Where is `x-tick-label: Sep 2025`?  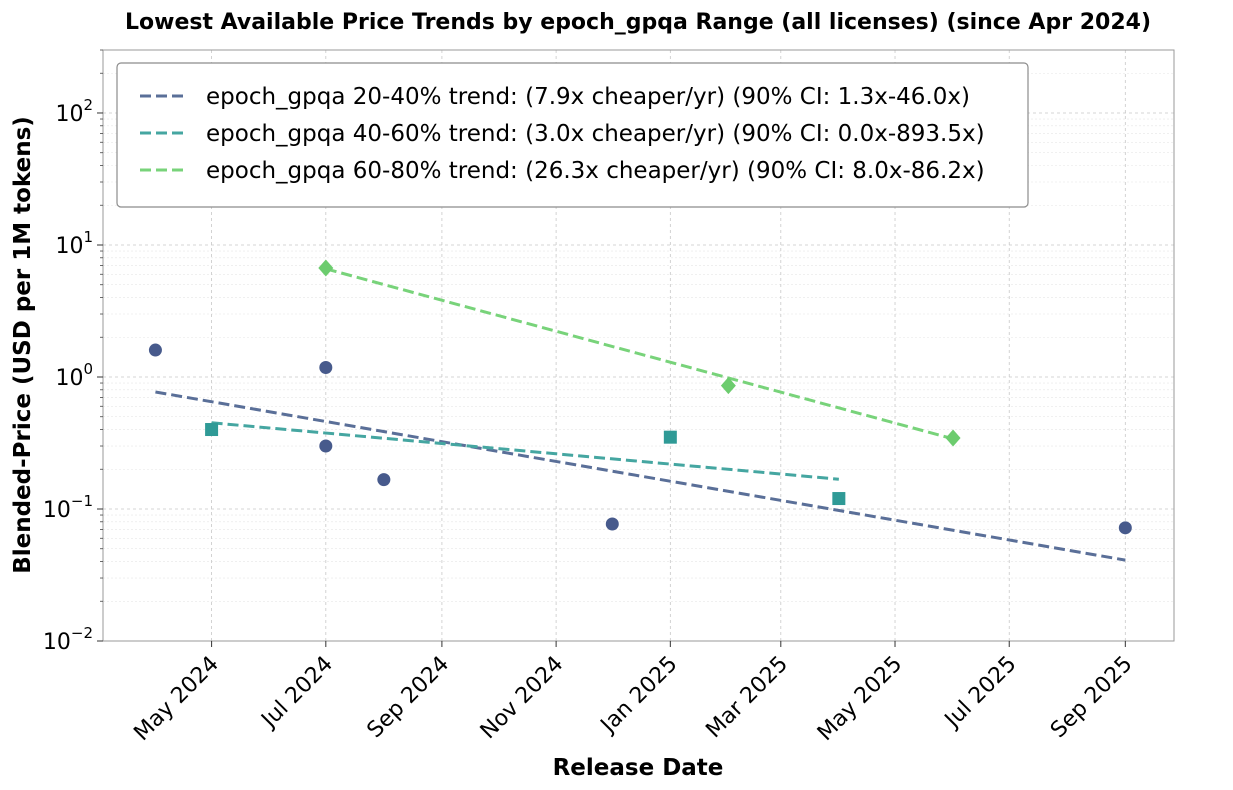
x-tick-label: Sep 2025 is located at coordinates (1092, 698).